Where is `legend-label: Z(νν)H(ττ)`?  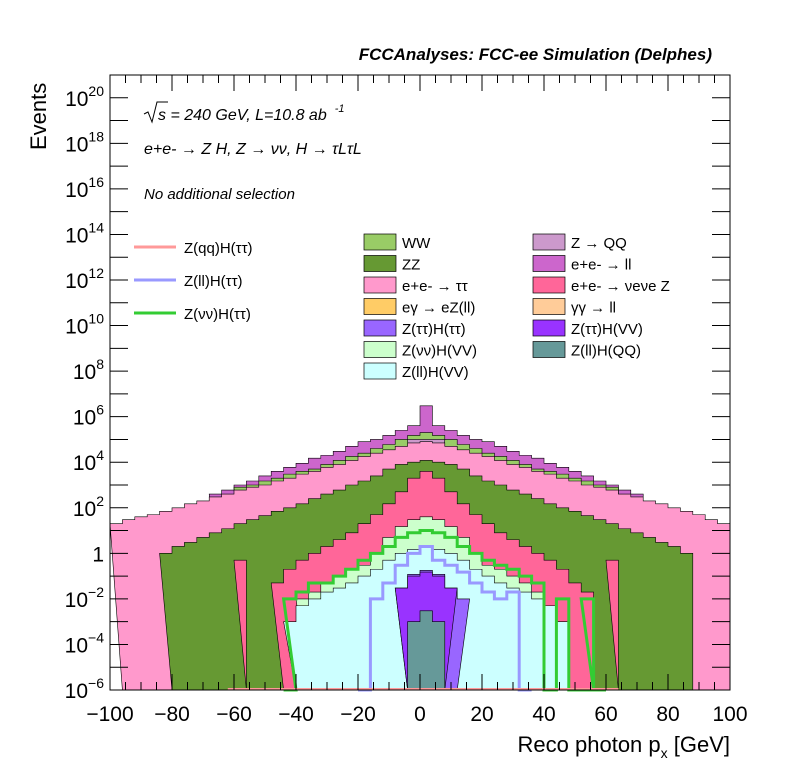
legend-label: Z(νν)H(ττ) is located at coordinates (217, 314).